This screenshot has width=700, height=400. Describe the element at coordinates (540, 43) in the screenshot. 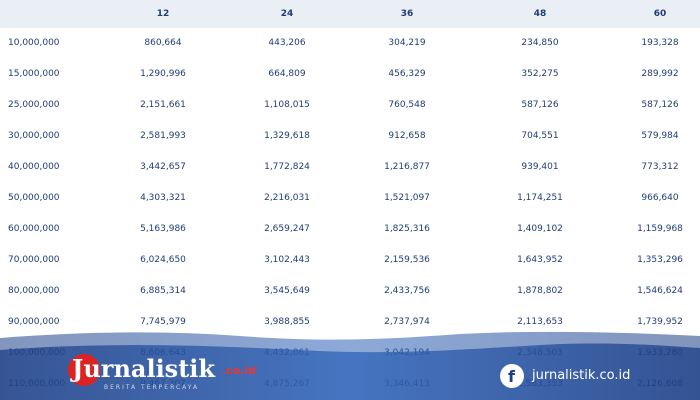

I see `cell: 234,850` at that location.